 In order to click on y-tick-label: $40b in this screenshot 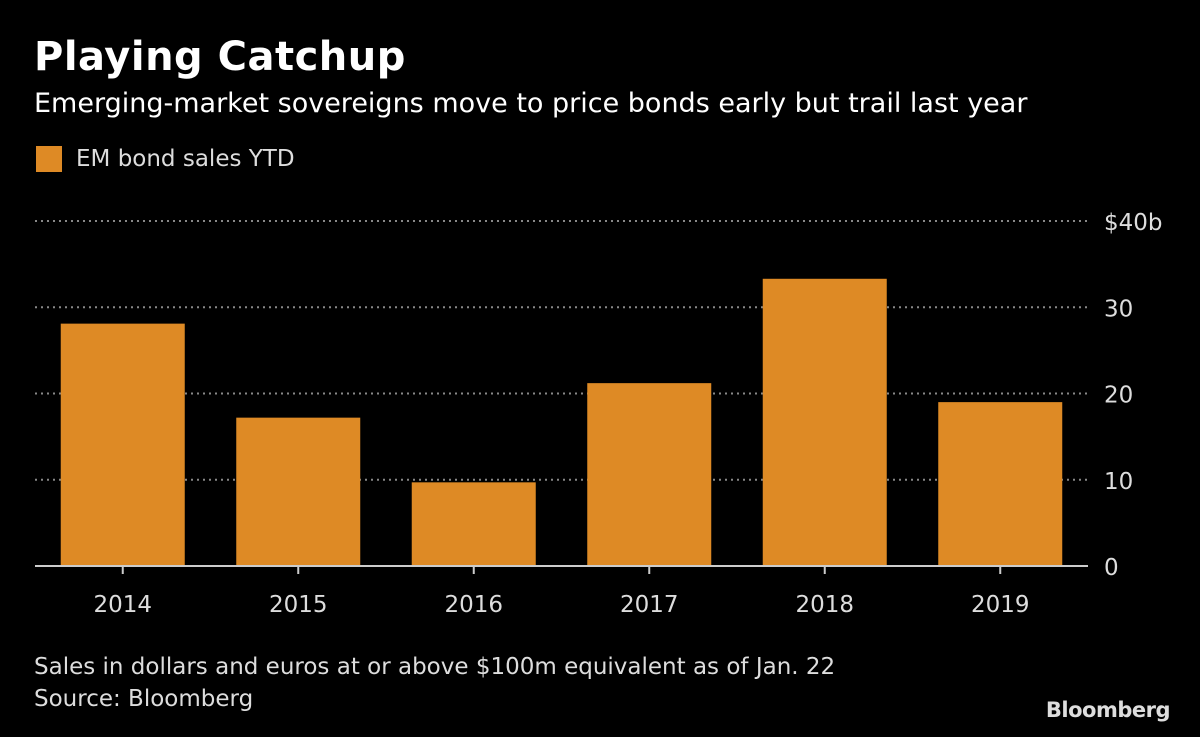, I will do `click(1133, 223)`.